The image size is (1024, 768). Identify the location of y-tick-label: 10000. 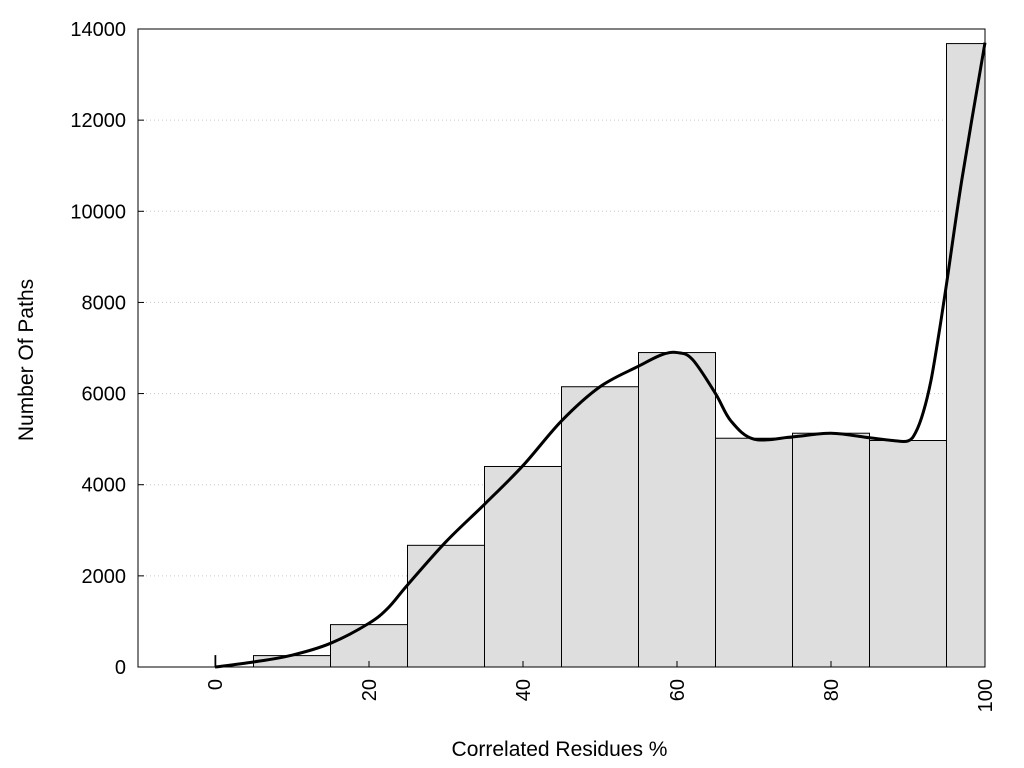
(98, 212).